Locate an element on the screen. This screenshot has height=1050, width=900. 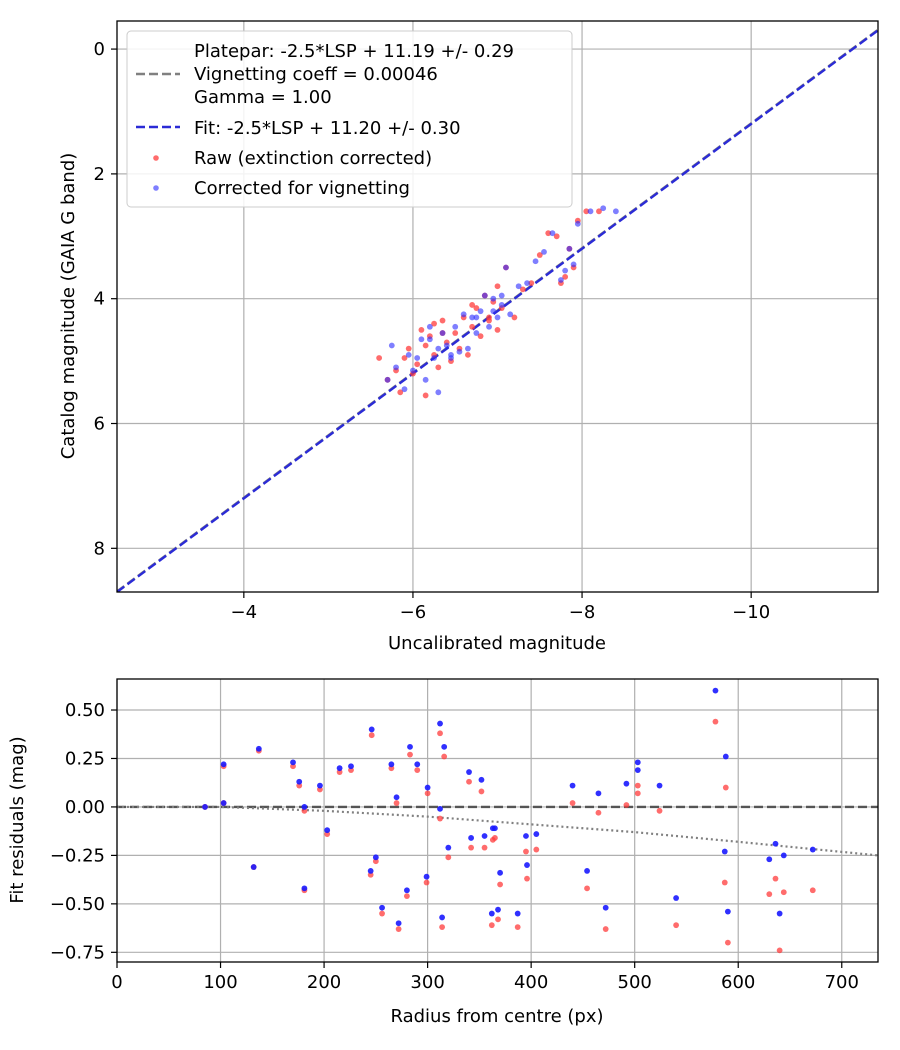
top-y-tick-label: 2 is located at coordinates (99, 174).